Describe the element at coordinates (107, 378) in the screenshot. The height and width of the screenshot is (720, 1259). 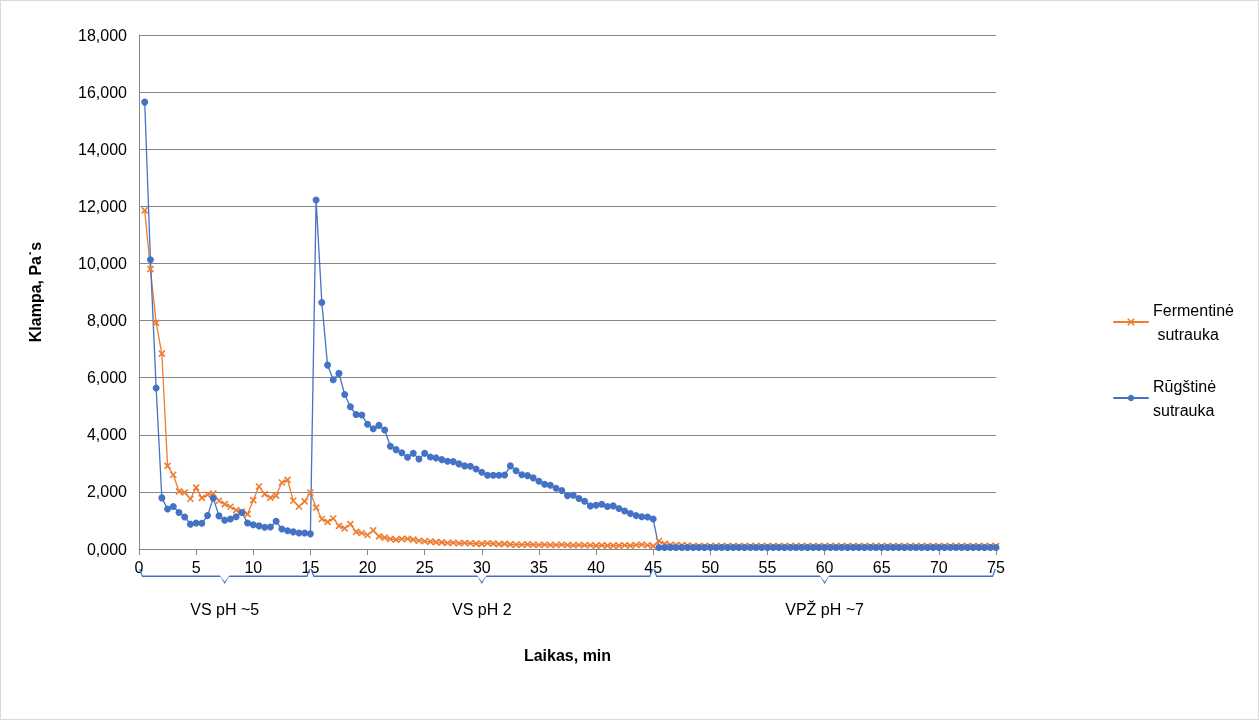
I see `y-tick-label: 6,000` at that location.